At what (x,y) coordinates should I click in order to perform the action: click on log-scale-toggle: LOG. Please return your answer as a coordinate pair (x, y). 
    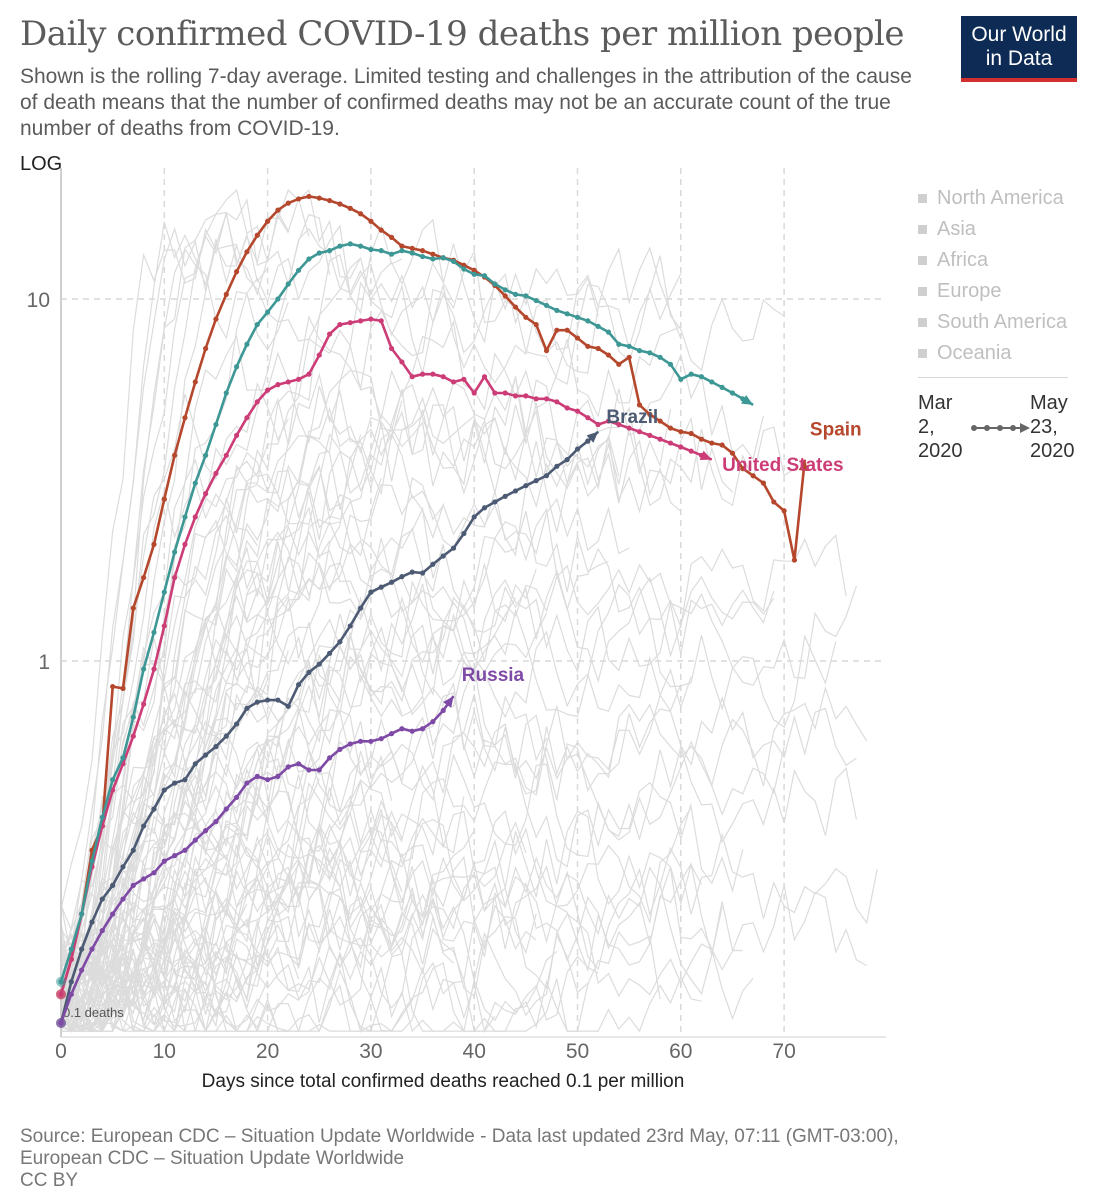
    Looking at the image, I should click on (41, 164).